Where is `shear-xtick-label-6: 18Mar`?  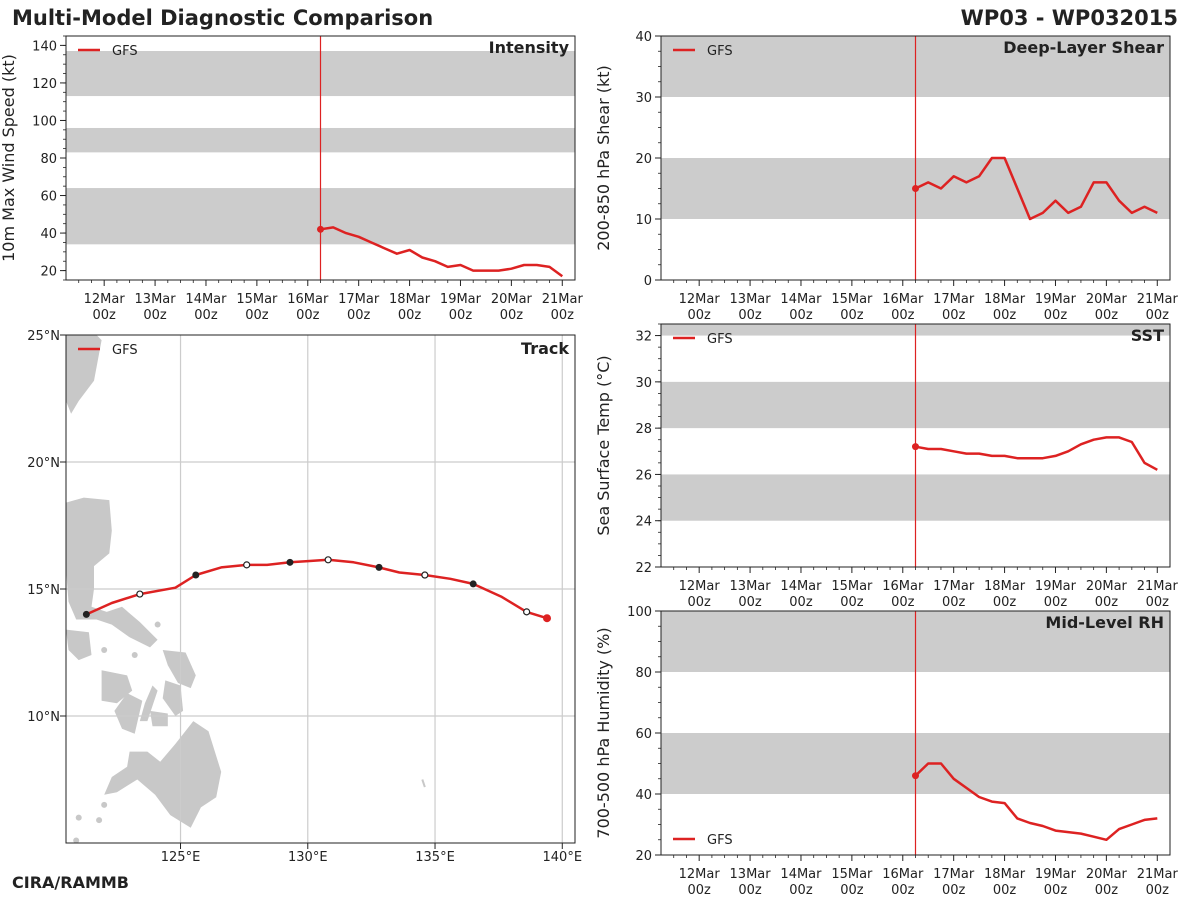 shear-xtick-label-6: 18Mar is located at coordinates (1005, 299).